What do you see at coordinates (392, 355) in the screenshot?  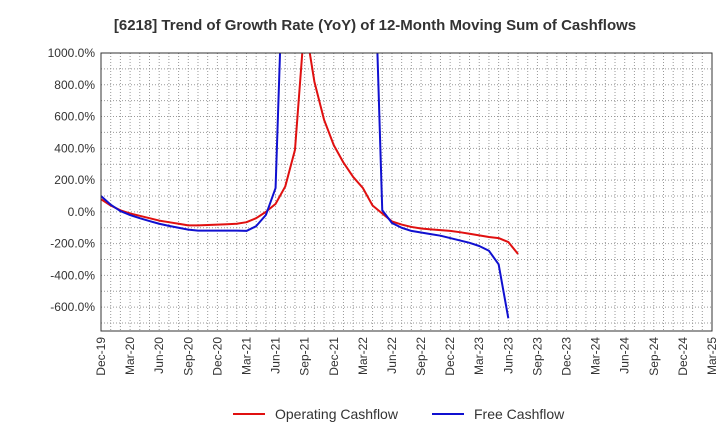 I see `x-tick-label: Jun-22` at bounding box center [392, 355].